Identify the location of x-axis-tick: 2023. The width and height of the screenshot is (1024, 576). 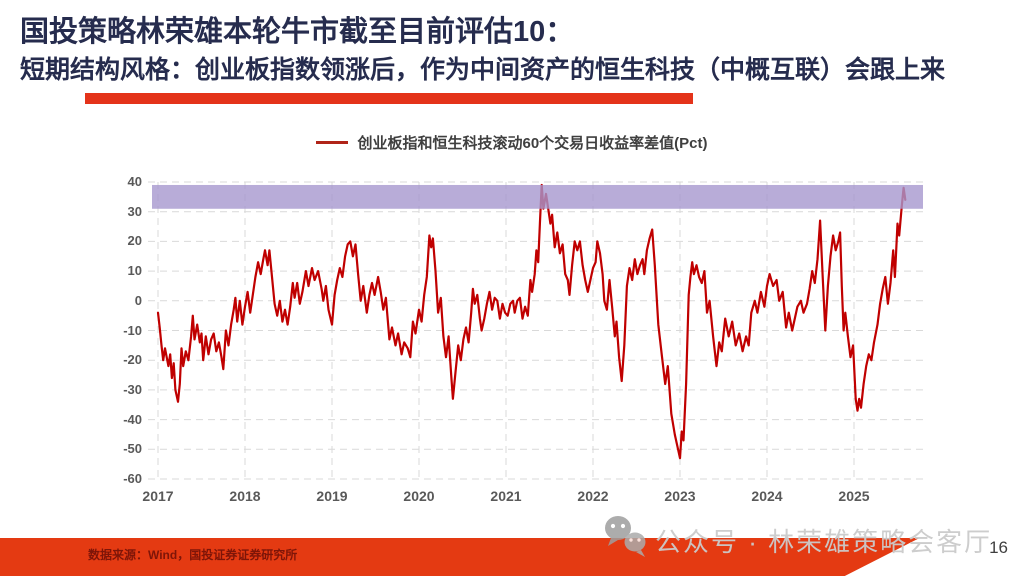
(680, 496).